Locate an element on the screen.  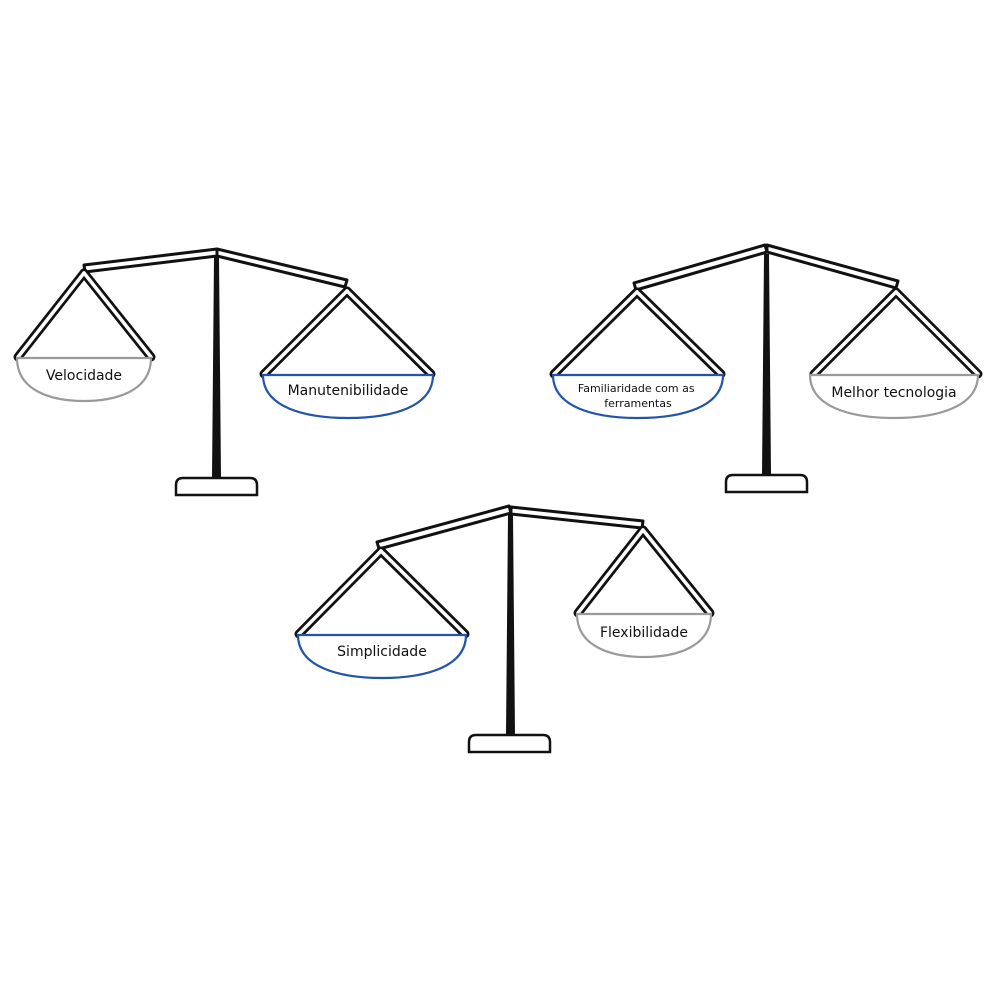
scale-2-right-pan is located at coordinates (894, 396).